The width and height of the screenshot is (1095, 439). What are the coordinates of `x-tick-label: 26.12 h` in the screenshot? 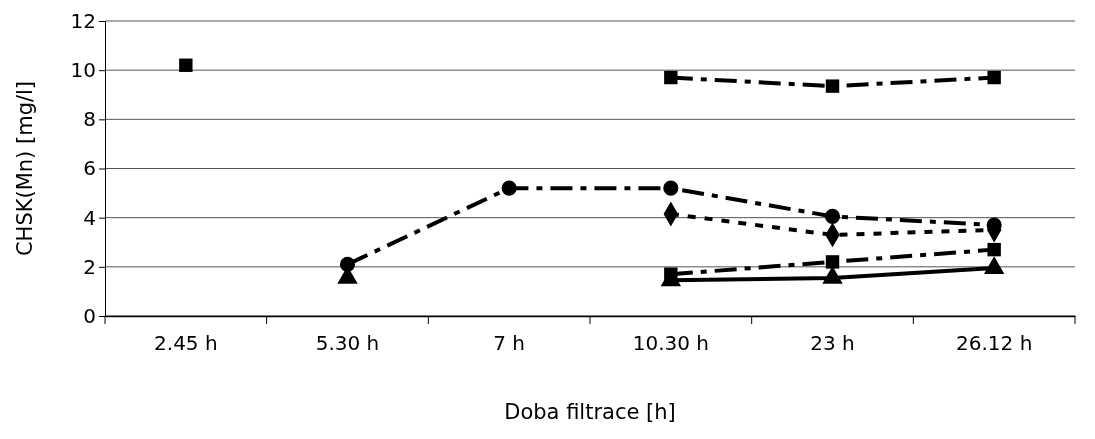 It's located at (994, 343).